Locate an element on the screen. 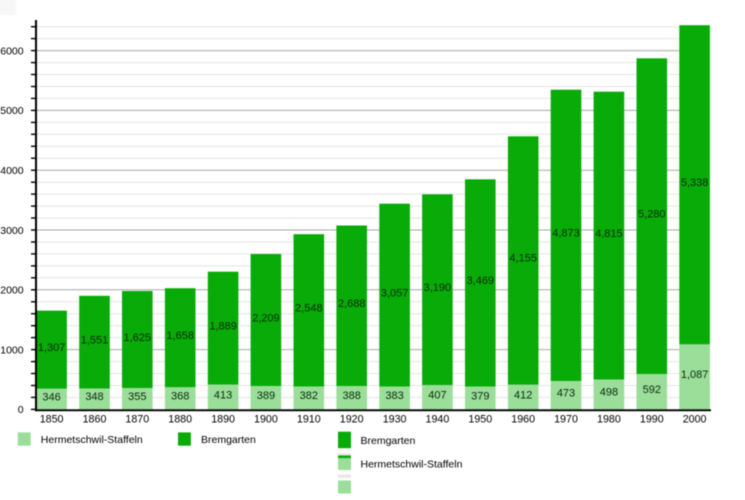  svg-text: 1,551 is located at coordinates (95, 340).